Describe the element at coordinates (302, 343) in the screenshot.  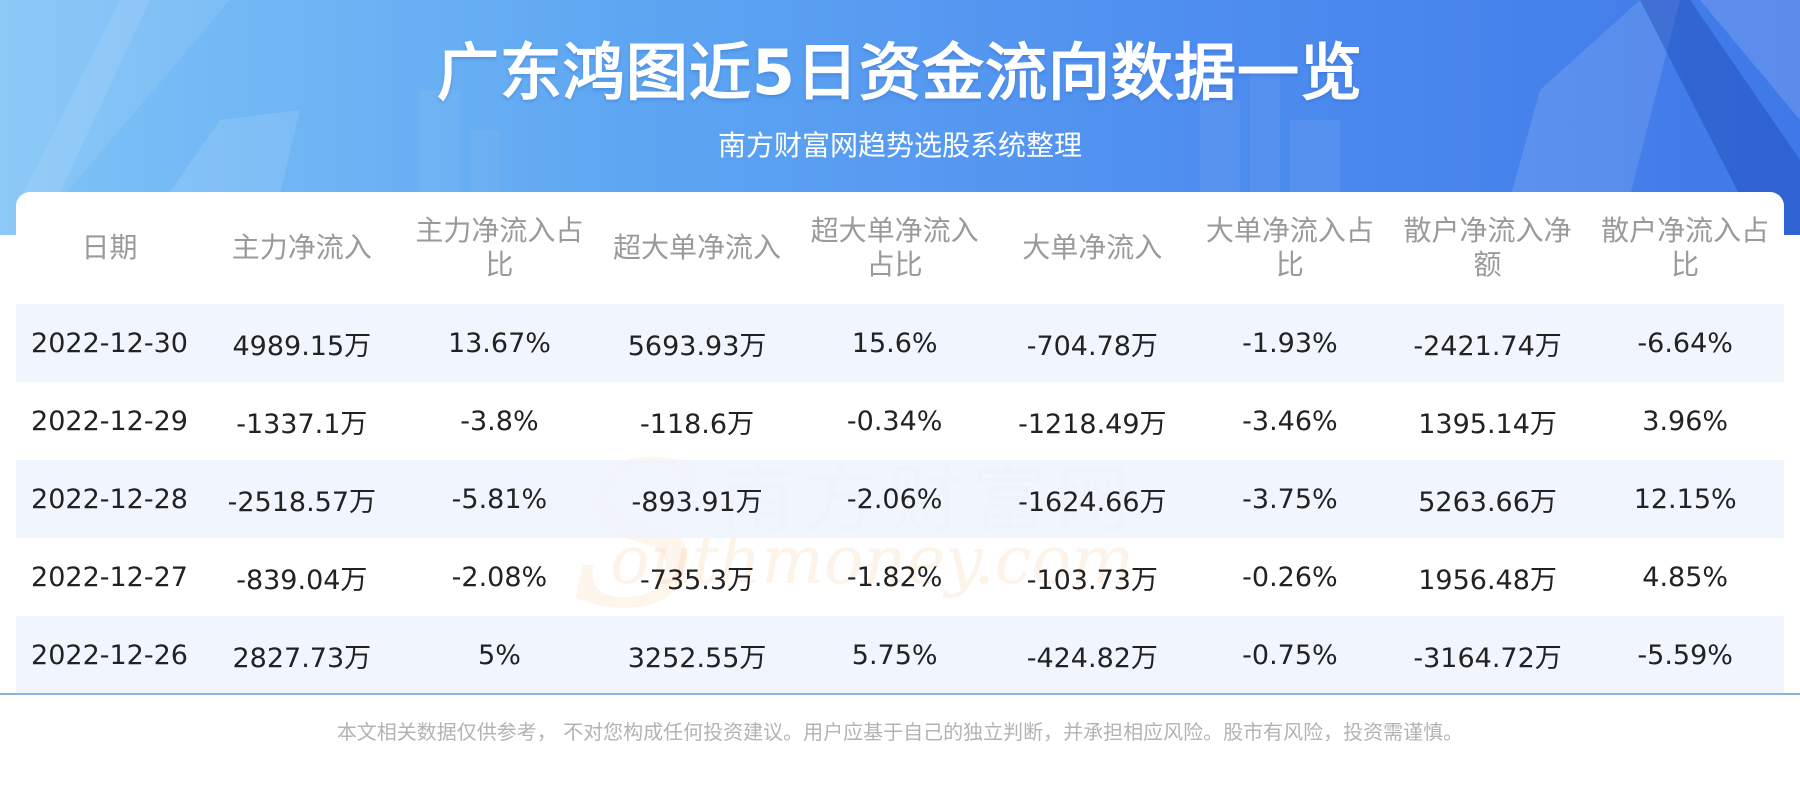
I see `cell-main-net-inflow: 4989.15万` at that location.